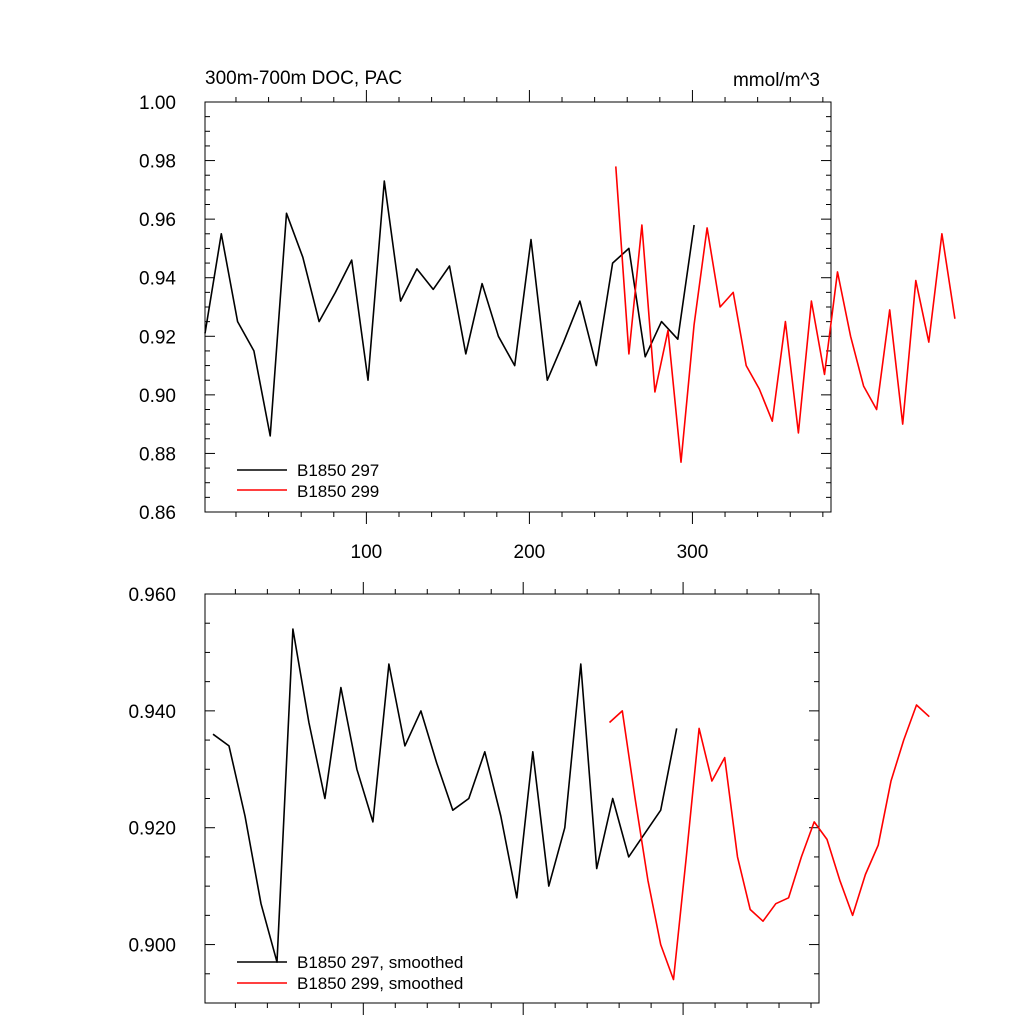 The image size is (1024, 1024). I want to click on legend-label-b1850-299: B1850 299, so click(338, 491).